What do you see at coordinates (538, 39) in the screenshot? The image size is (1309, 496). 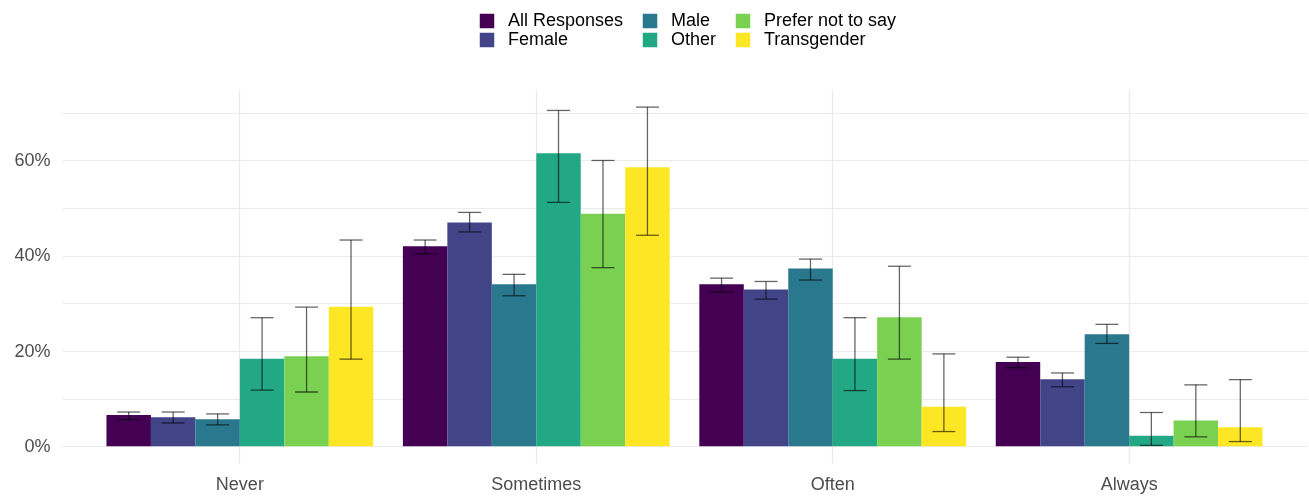 I see `legend-label: Female` at bounding box center [538, 39].